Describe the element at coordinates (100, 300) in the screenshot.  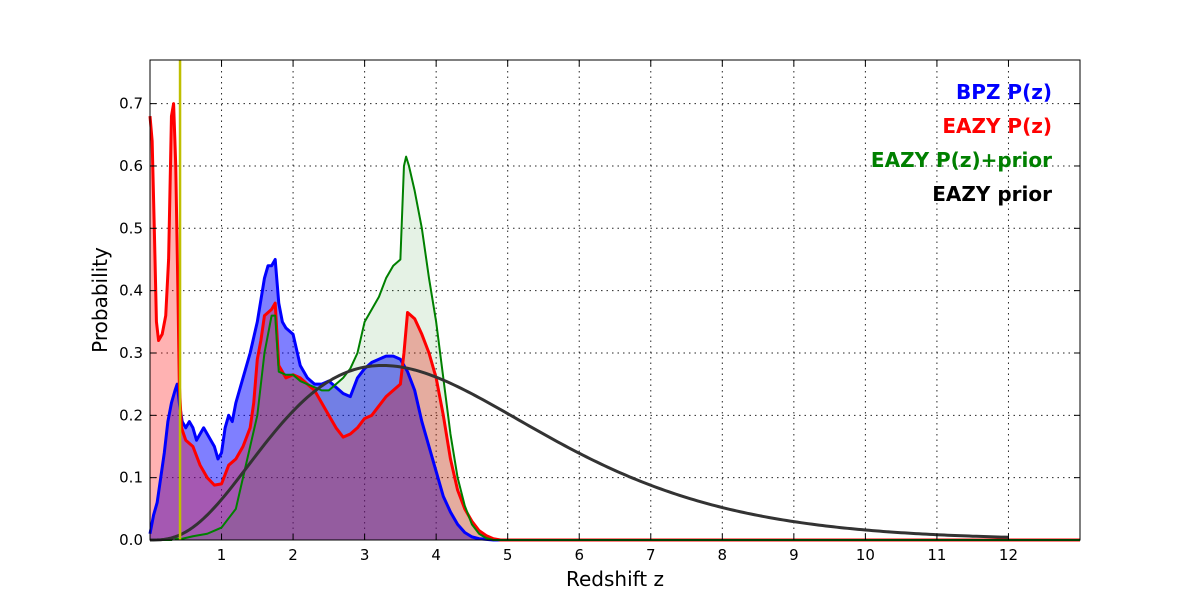
I see `y-axis-title: Probability` at that location.